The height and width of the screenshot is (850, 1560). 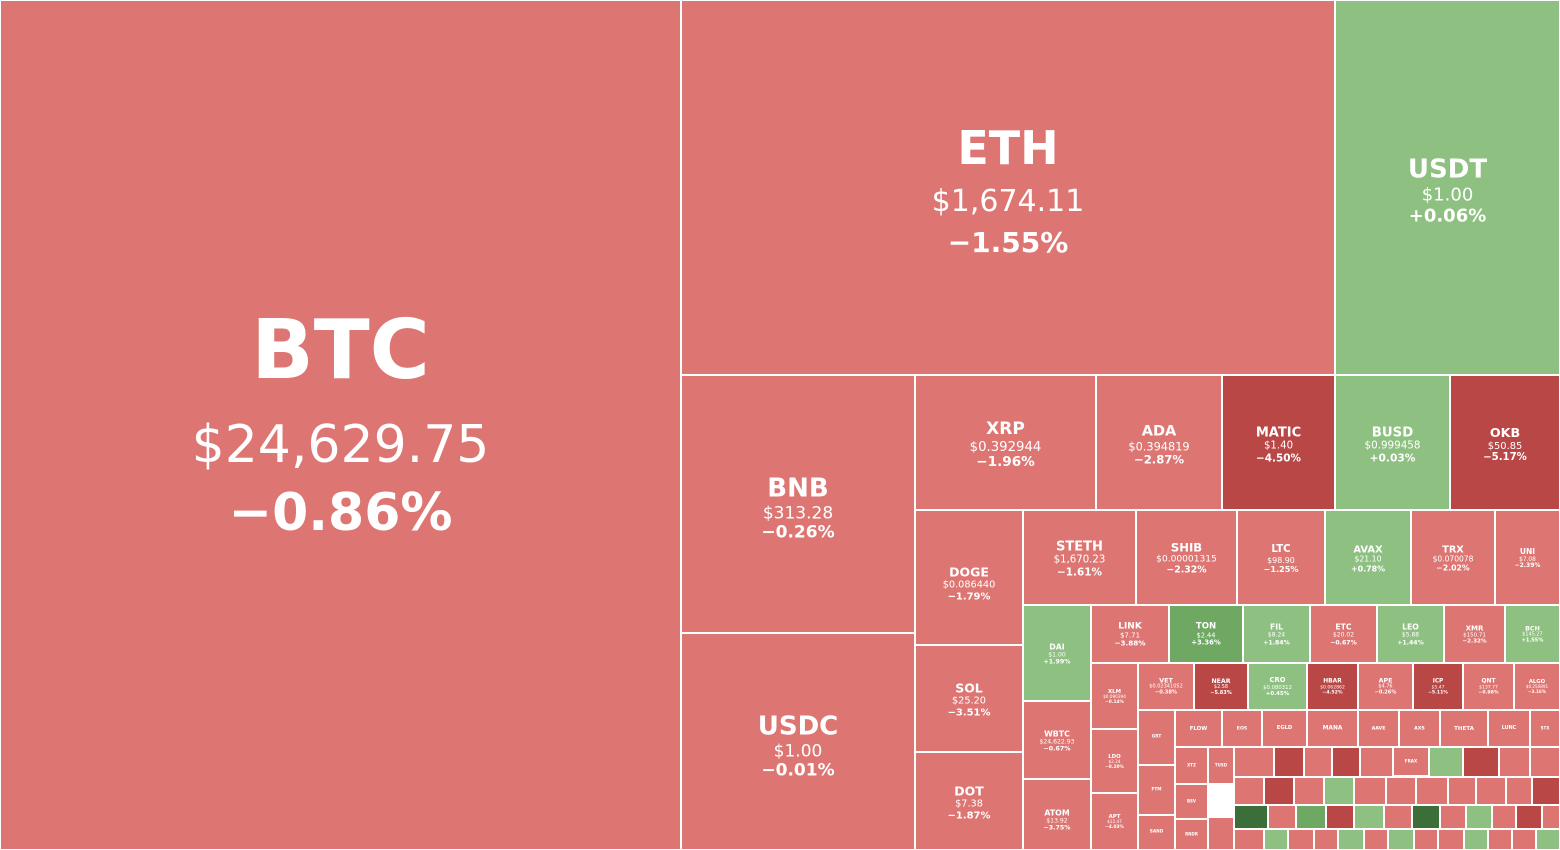 I want to click on tile-dai: DAI $1.00 +1.99%, so click(x=1057, y=653).